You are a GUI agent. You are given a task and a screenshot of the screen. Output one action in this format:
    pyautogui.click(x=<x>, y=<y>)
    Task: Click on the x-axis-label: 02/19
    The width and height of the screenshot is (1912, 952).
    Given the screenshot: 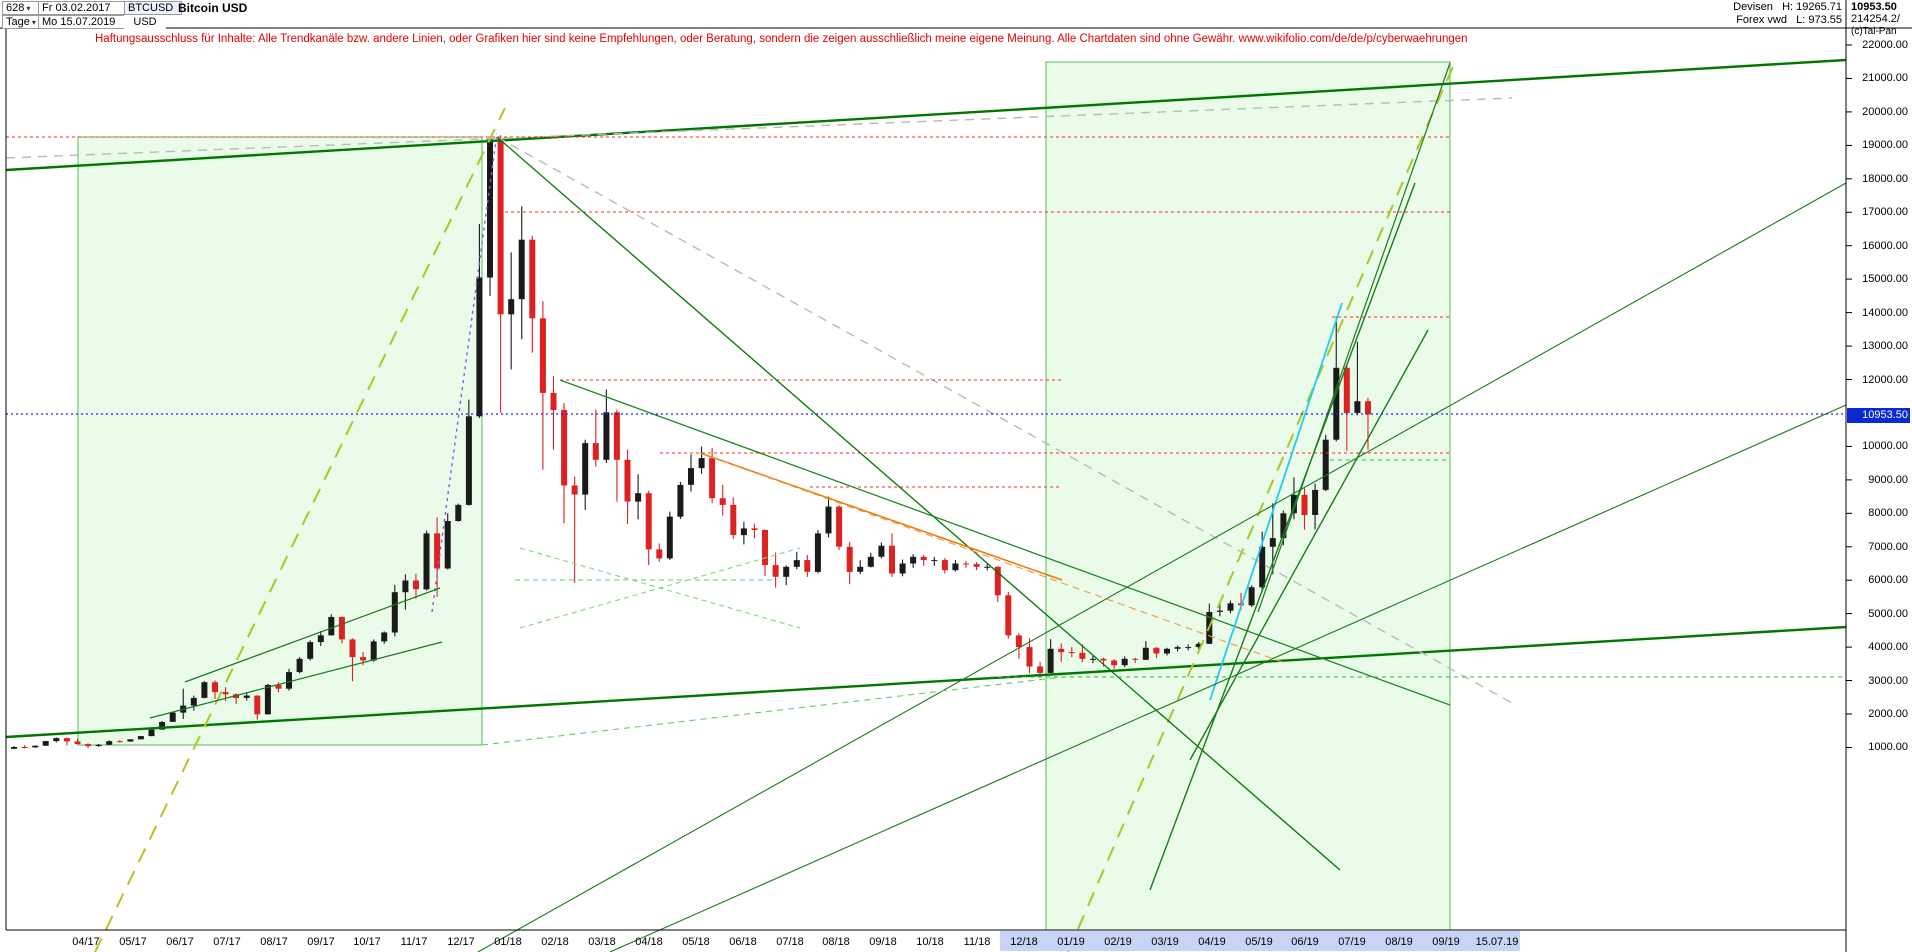 What is the action you would take?
    pyautogui.click(x=1118, y=942)
    